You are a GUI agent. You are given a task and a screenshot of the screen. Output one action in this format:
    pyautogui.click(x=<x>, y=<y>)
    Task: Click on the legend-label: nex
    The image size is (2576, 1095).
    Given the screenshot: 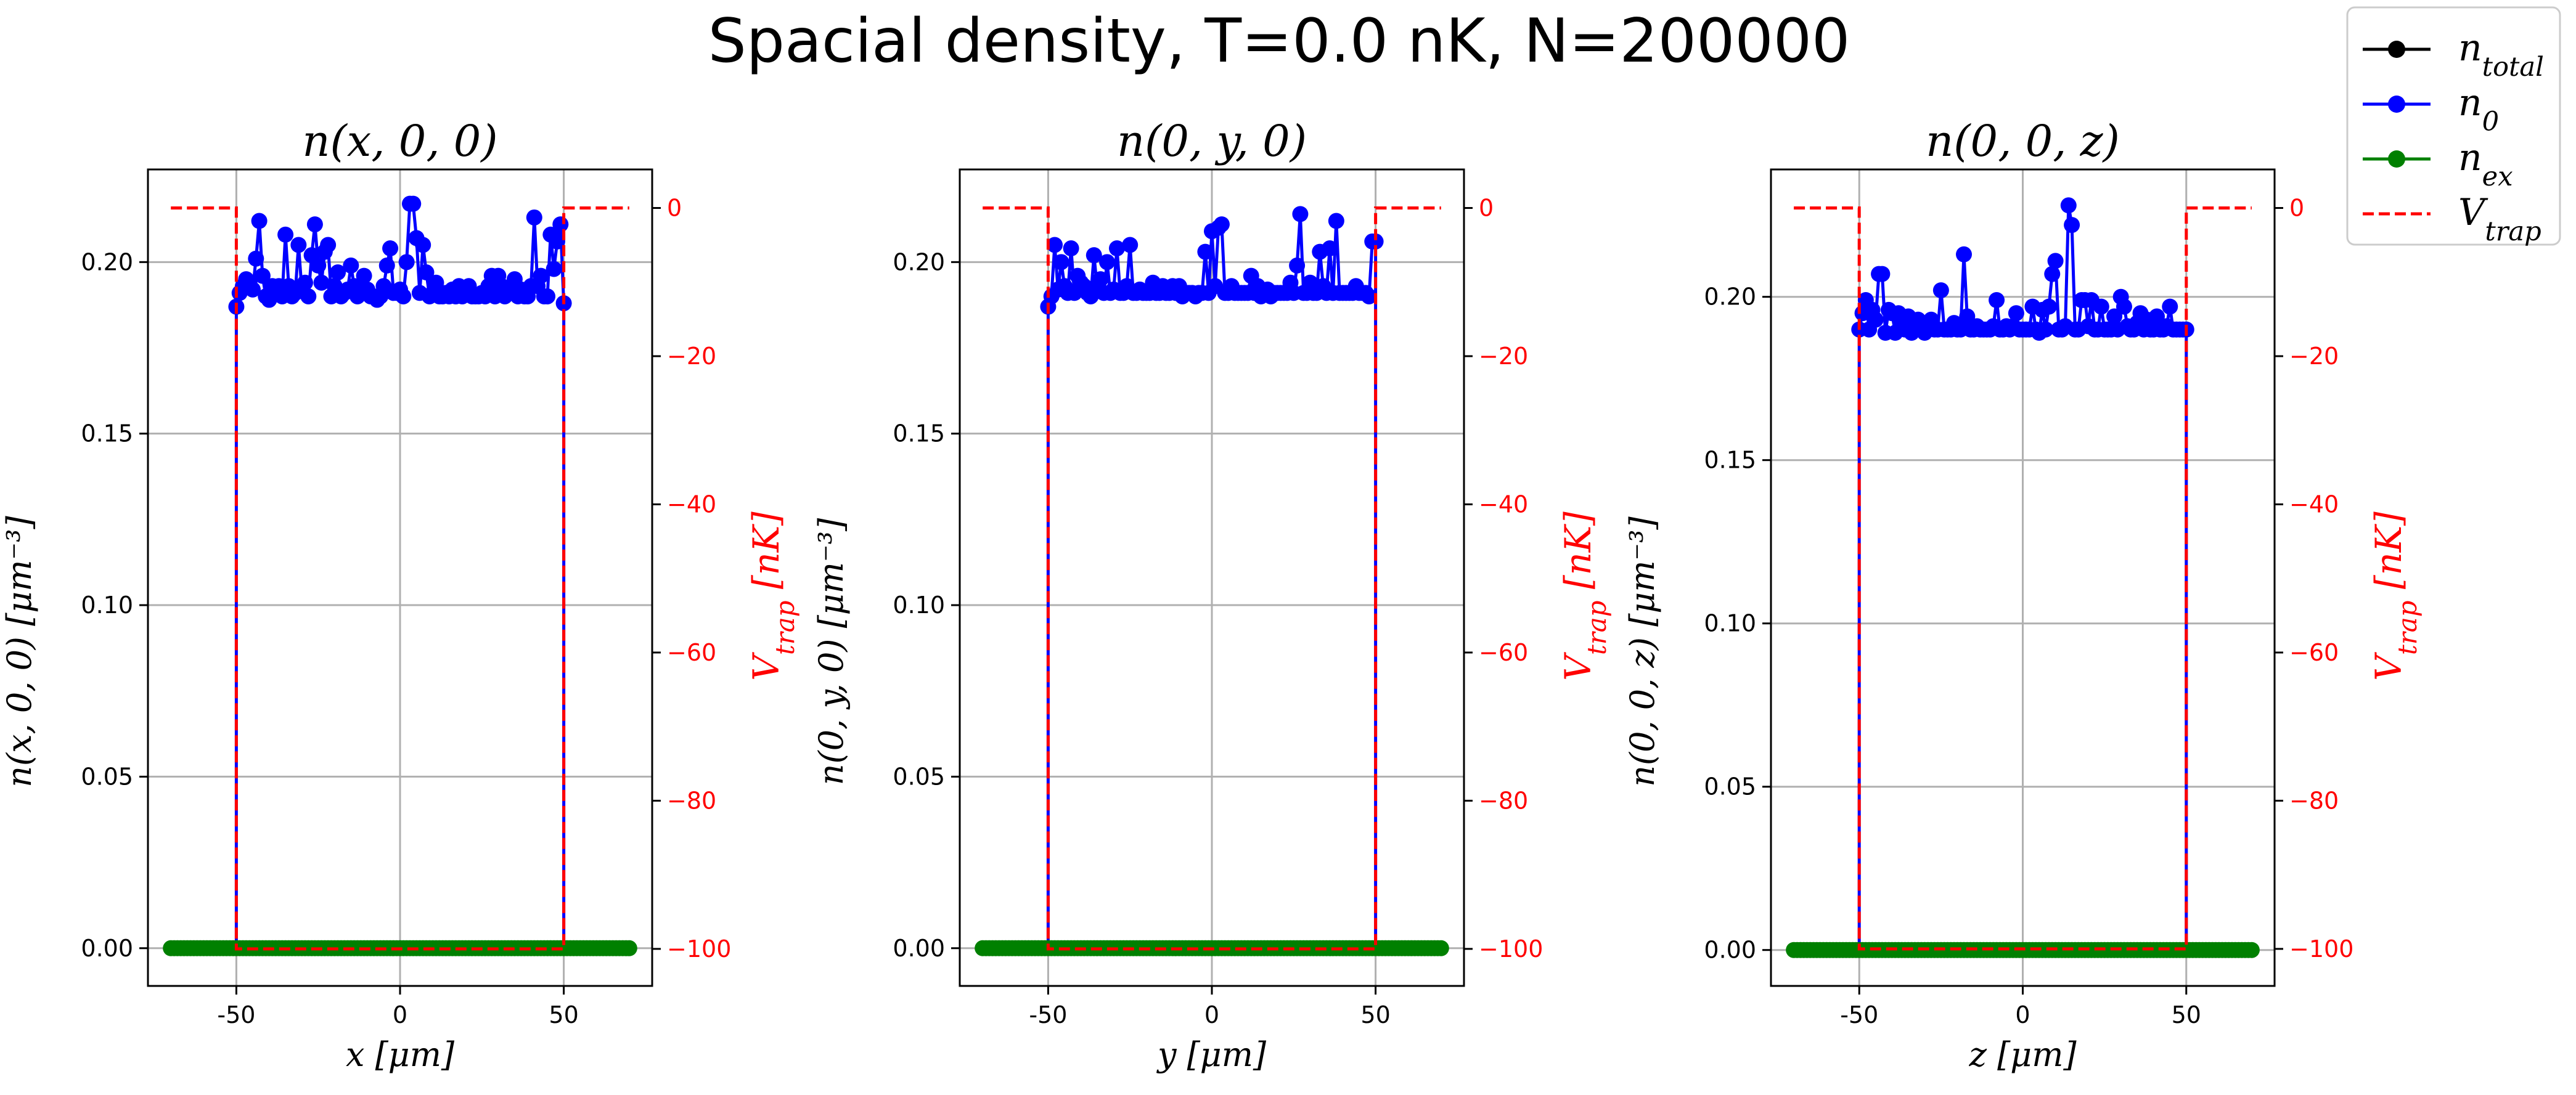 What is the action you would take?
    pyautogui.click(x=2485, y=164)
    